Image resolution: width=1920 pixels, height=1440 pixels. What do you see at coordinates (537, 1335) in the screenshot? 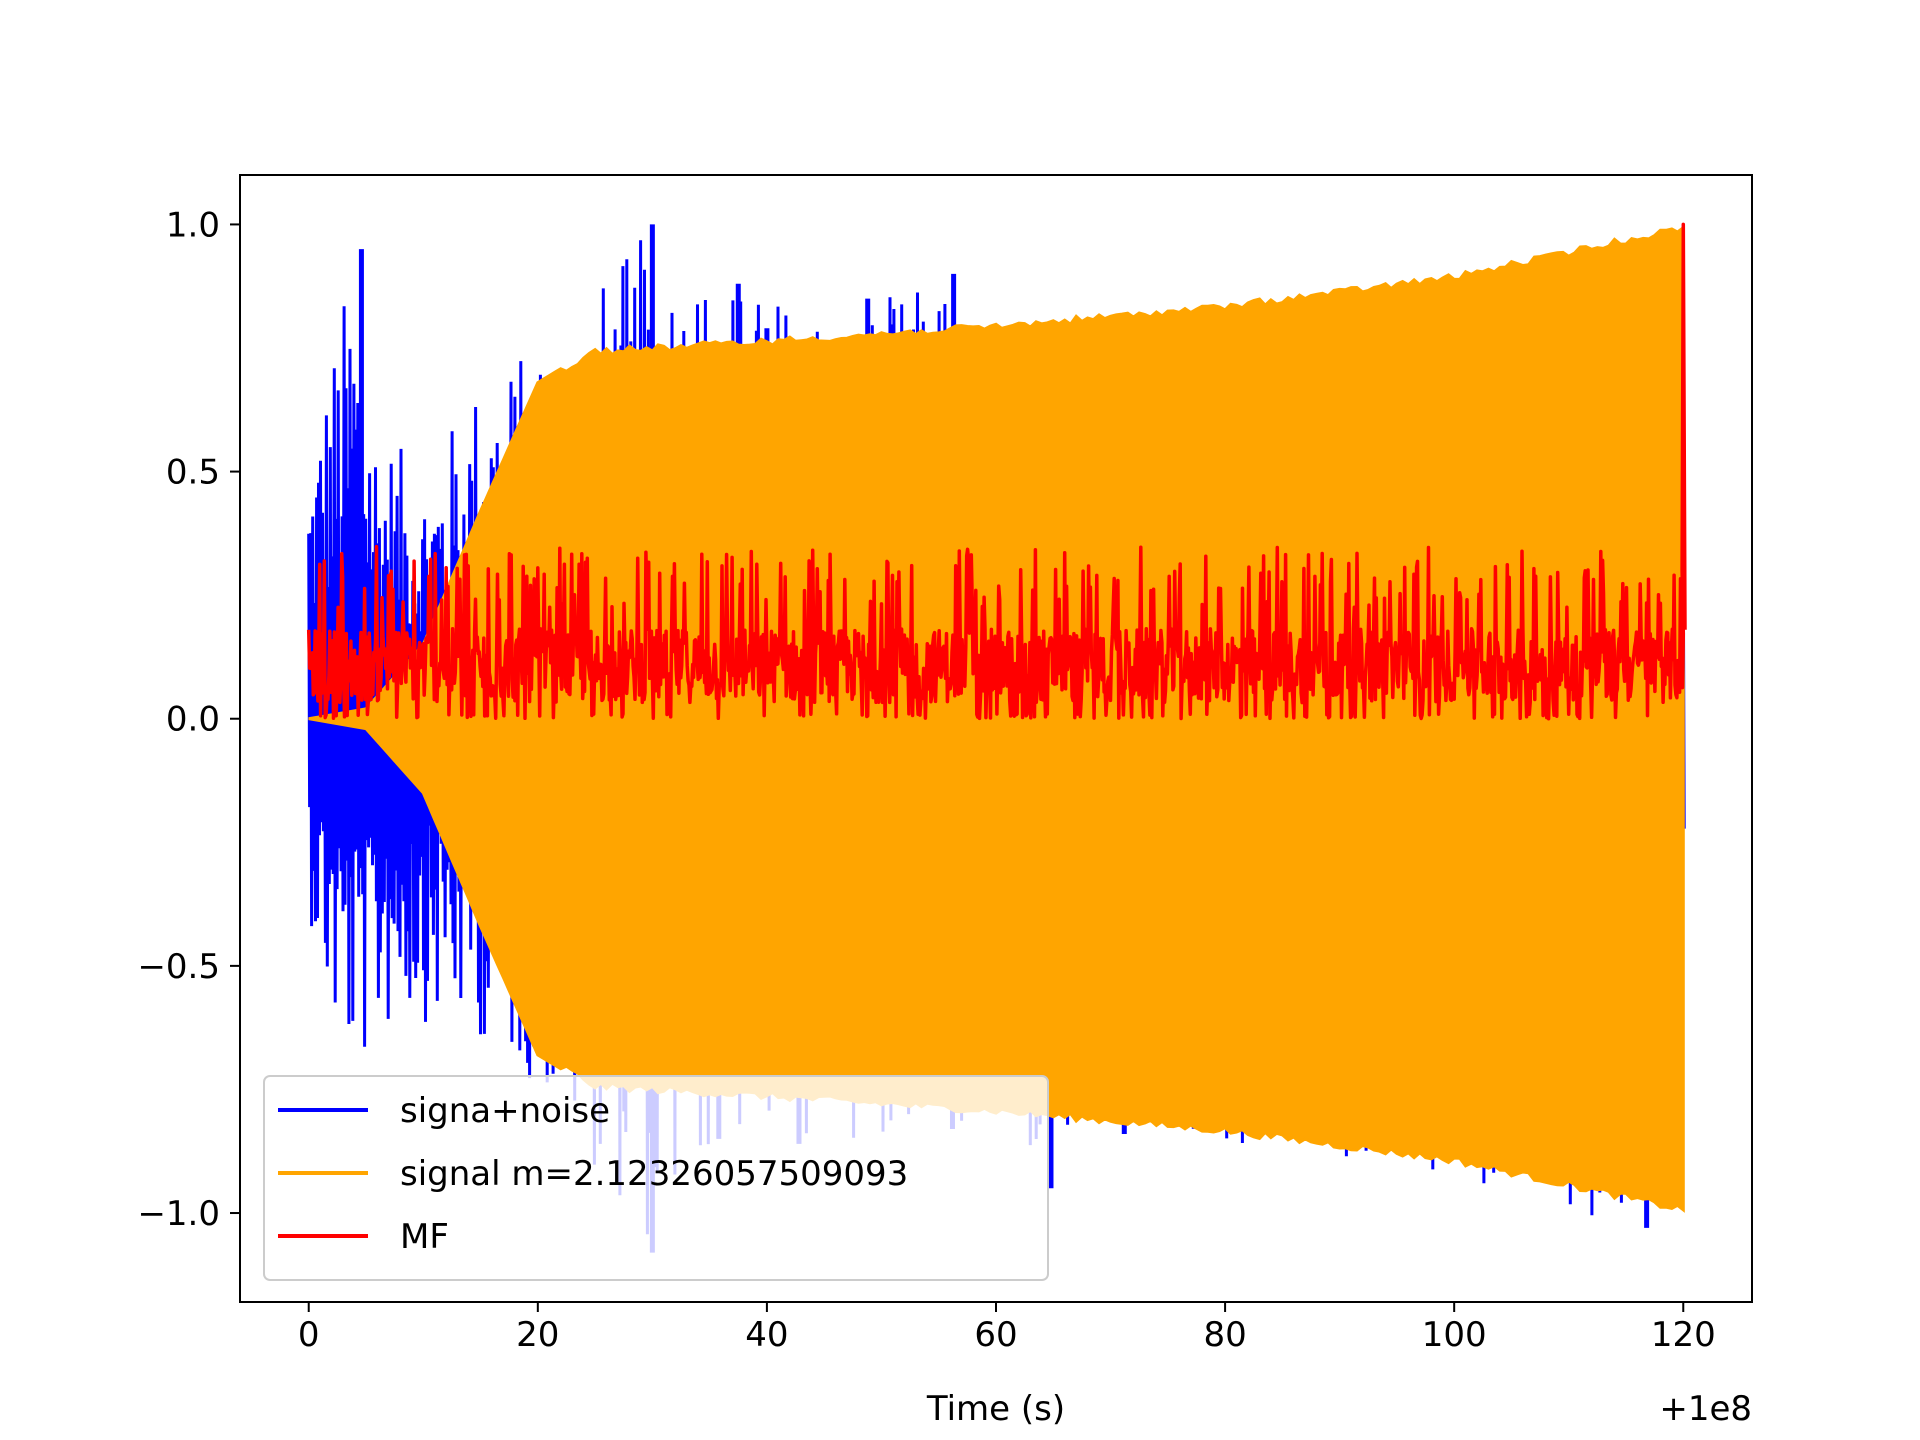
I see `x-tick-label: 20` at bounding box center [537, 1335].